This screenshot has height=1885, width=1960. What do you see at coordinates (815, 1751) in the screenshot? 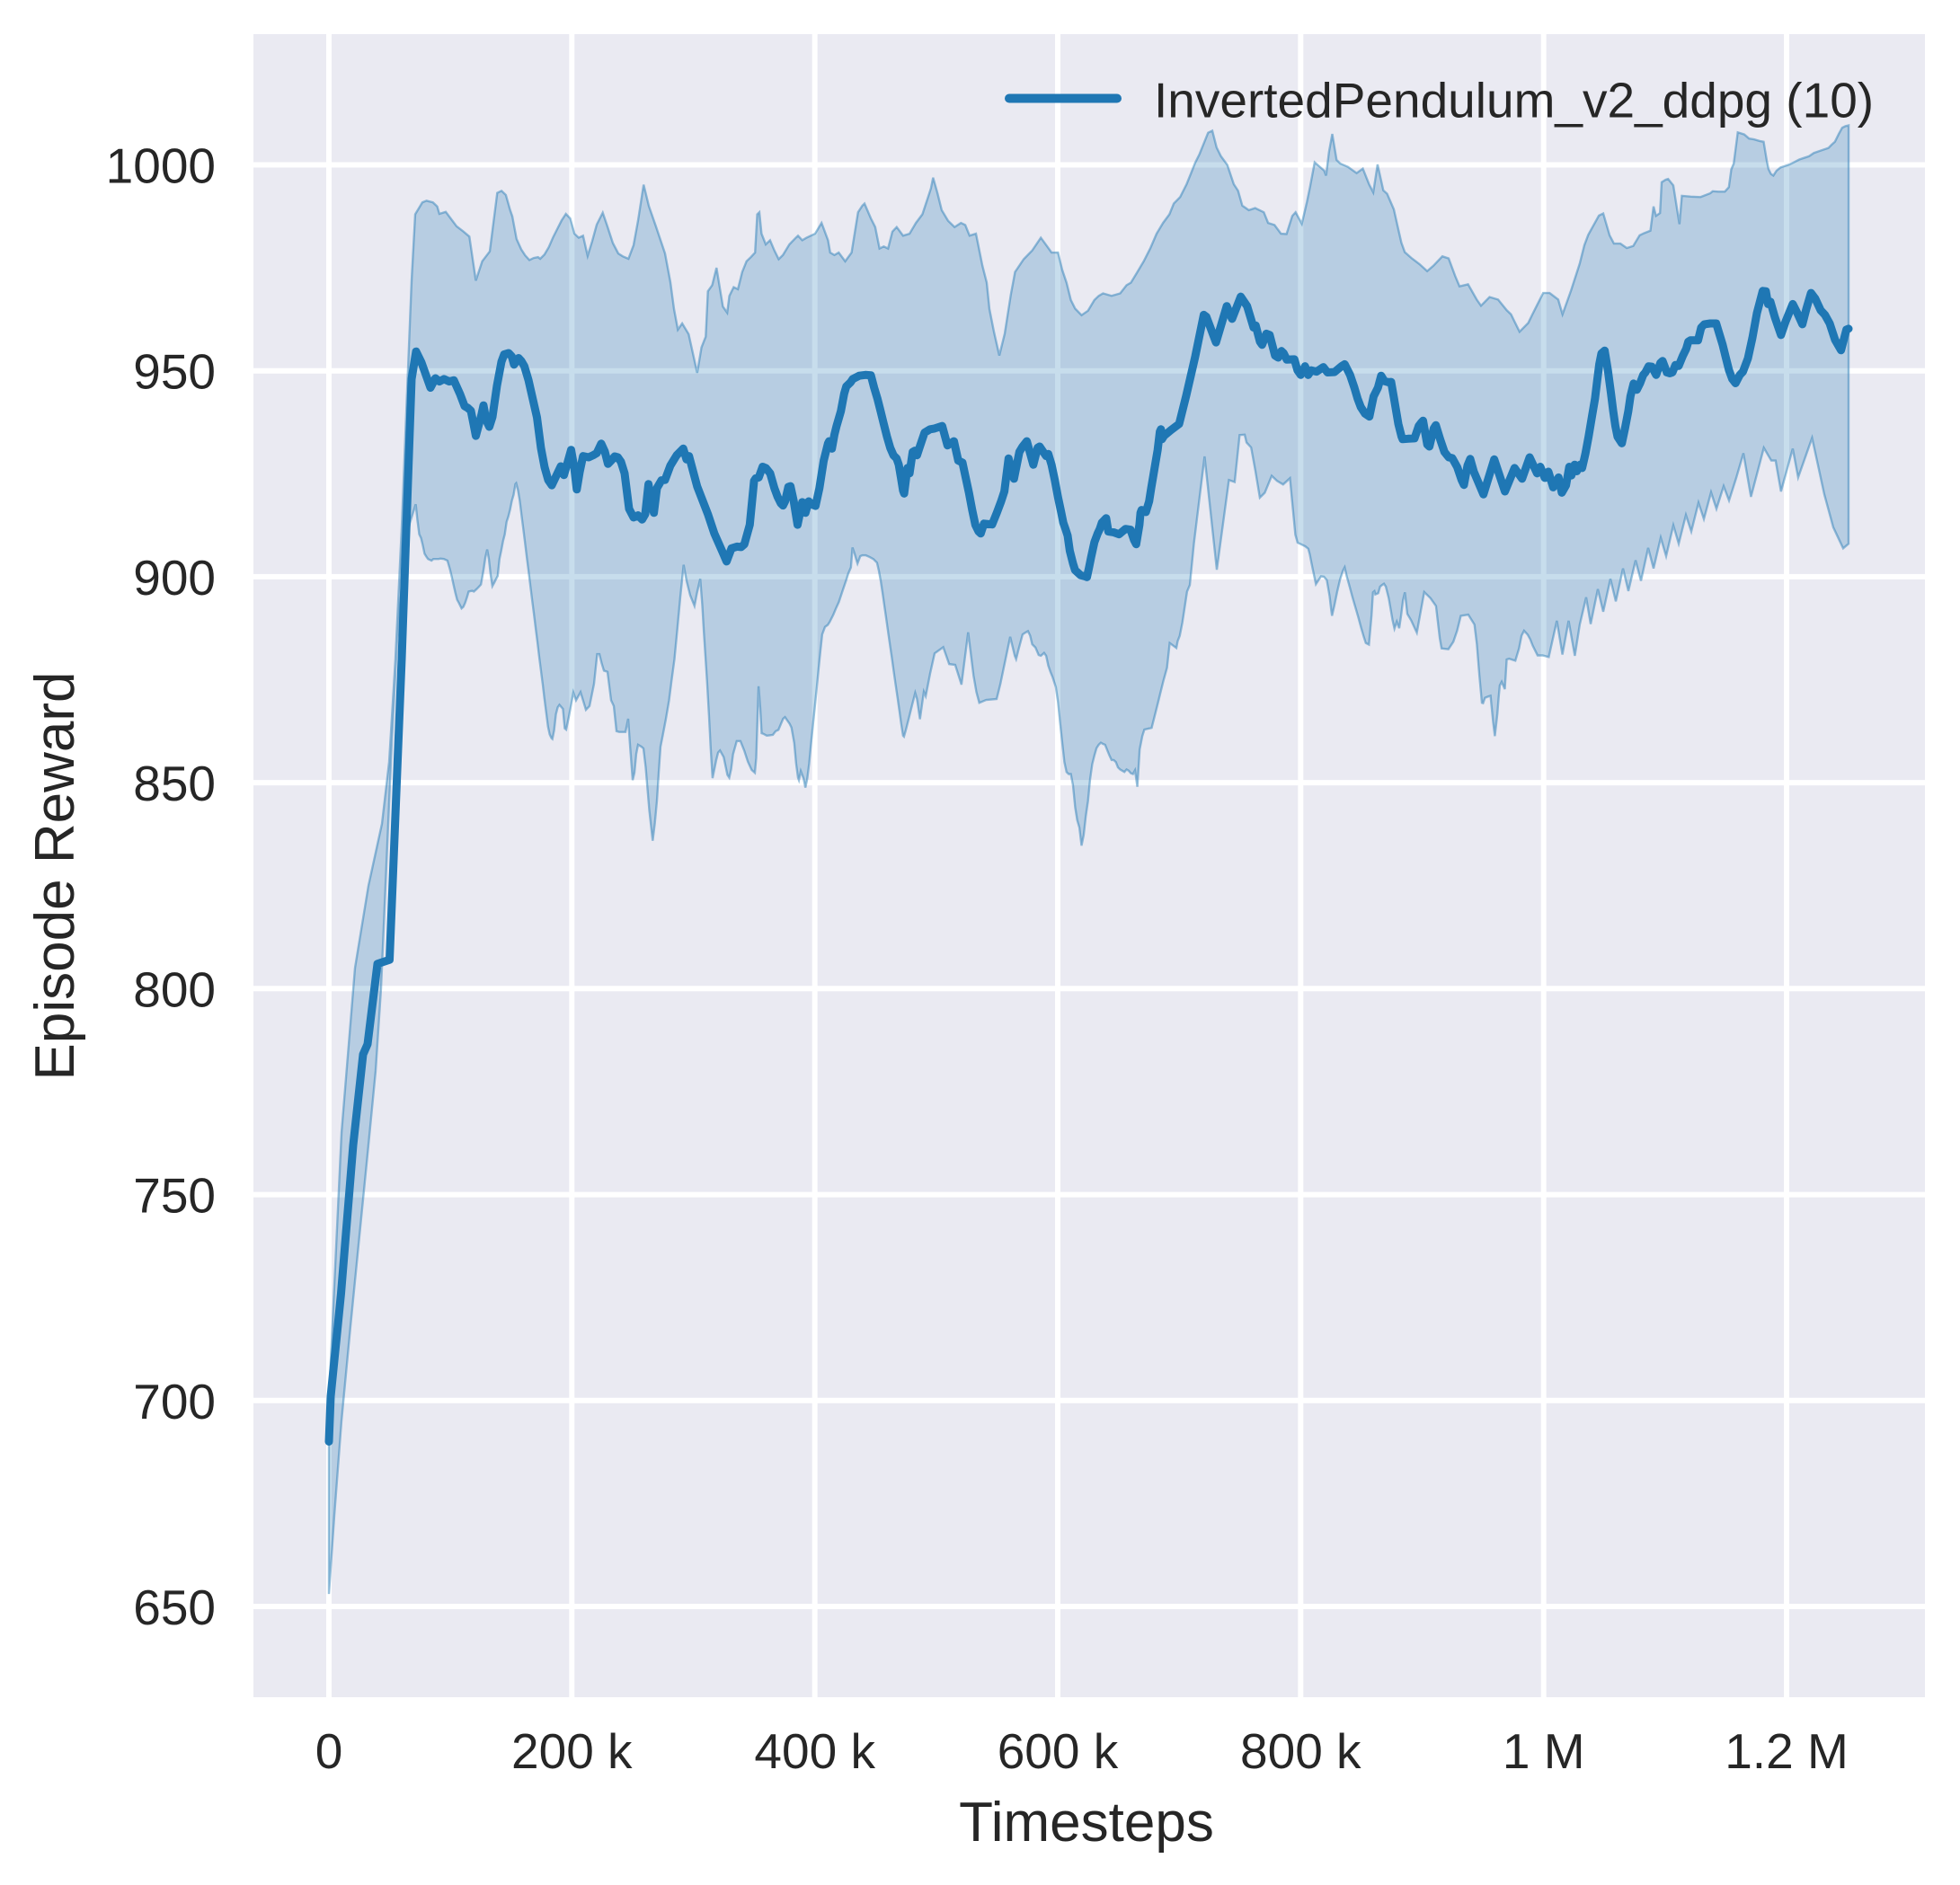
I see `svg-text: 400 k` at bounding box center [815, 1751].